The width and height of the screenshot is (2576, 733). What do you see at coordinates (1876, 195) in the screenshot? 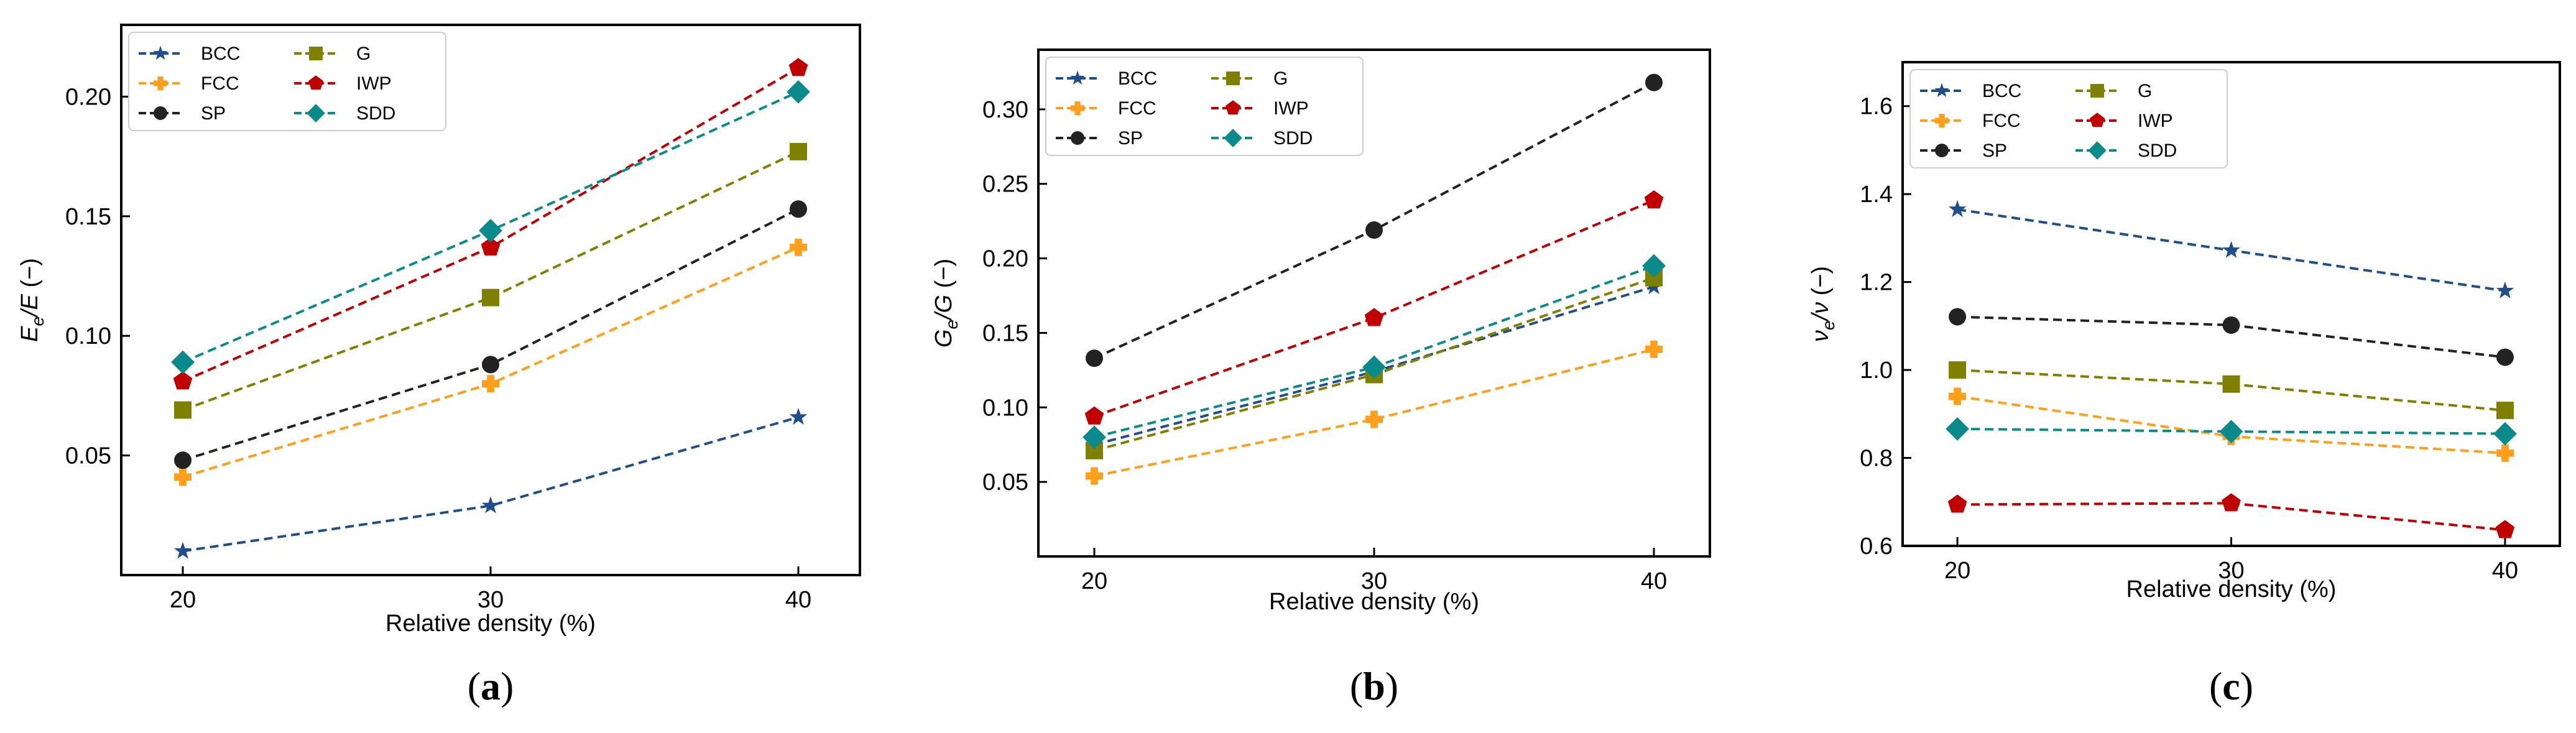
I see `y-tick-label: 1.4` at bounding box center [1876, 195].